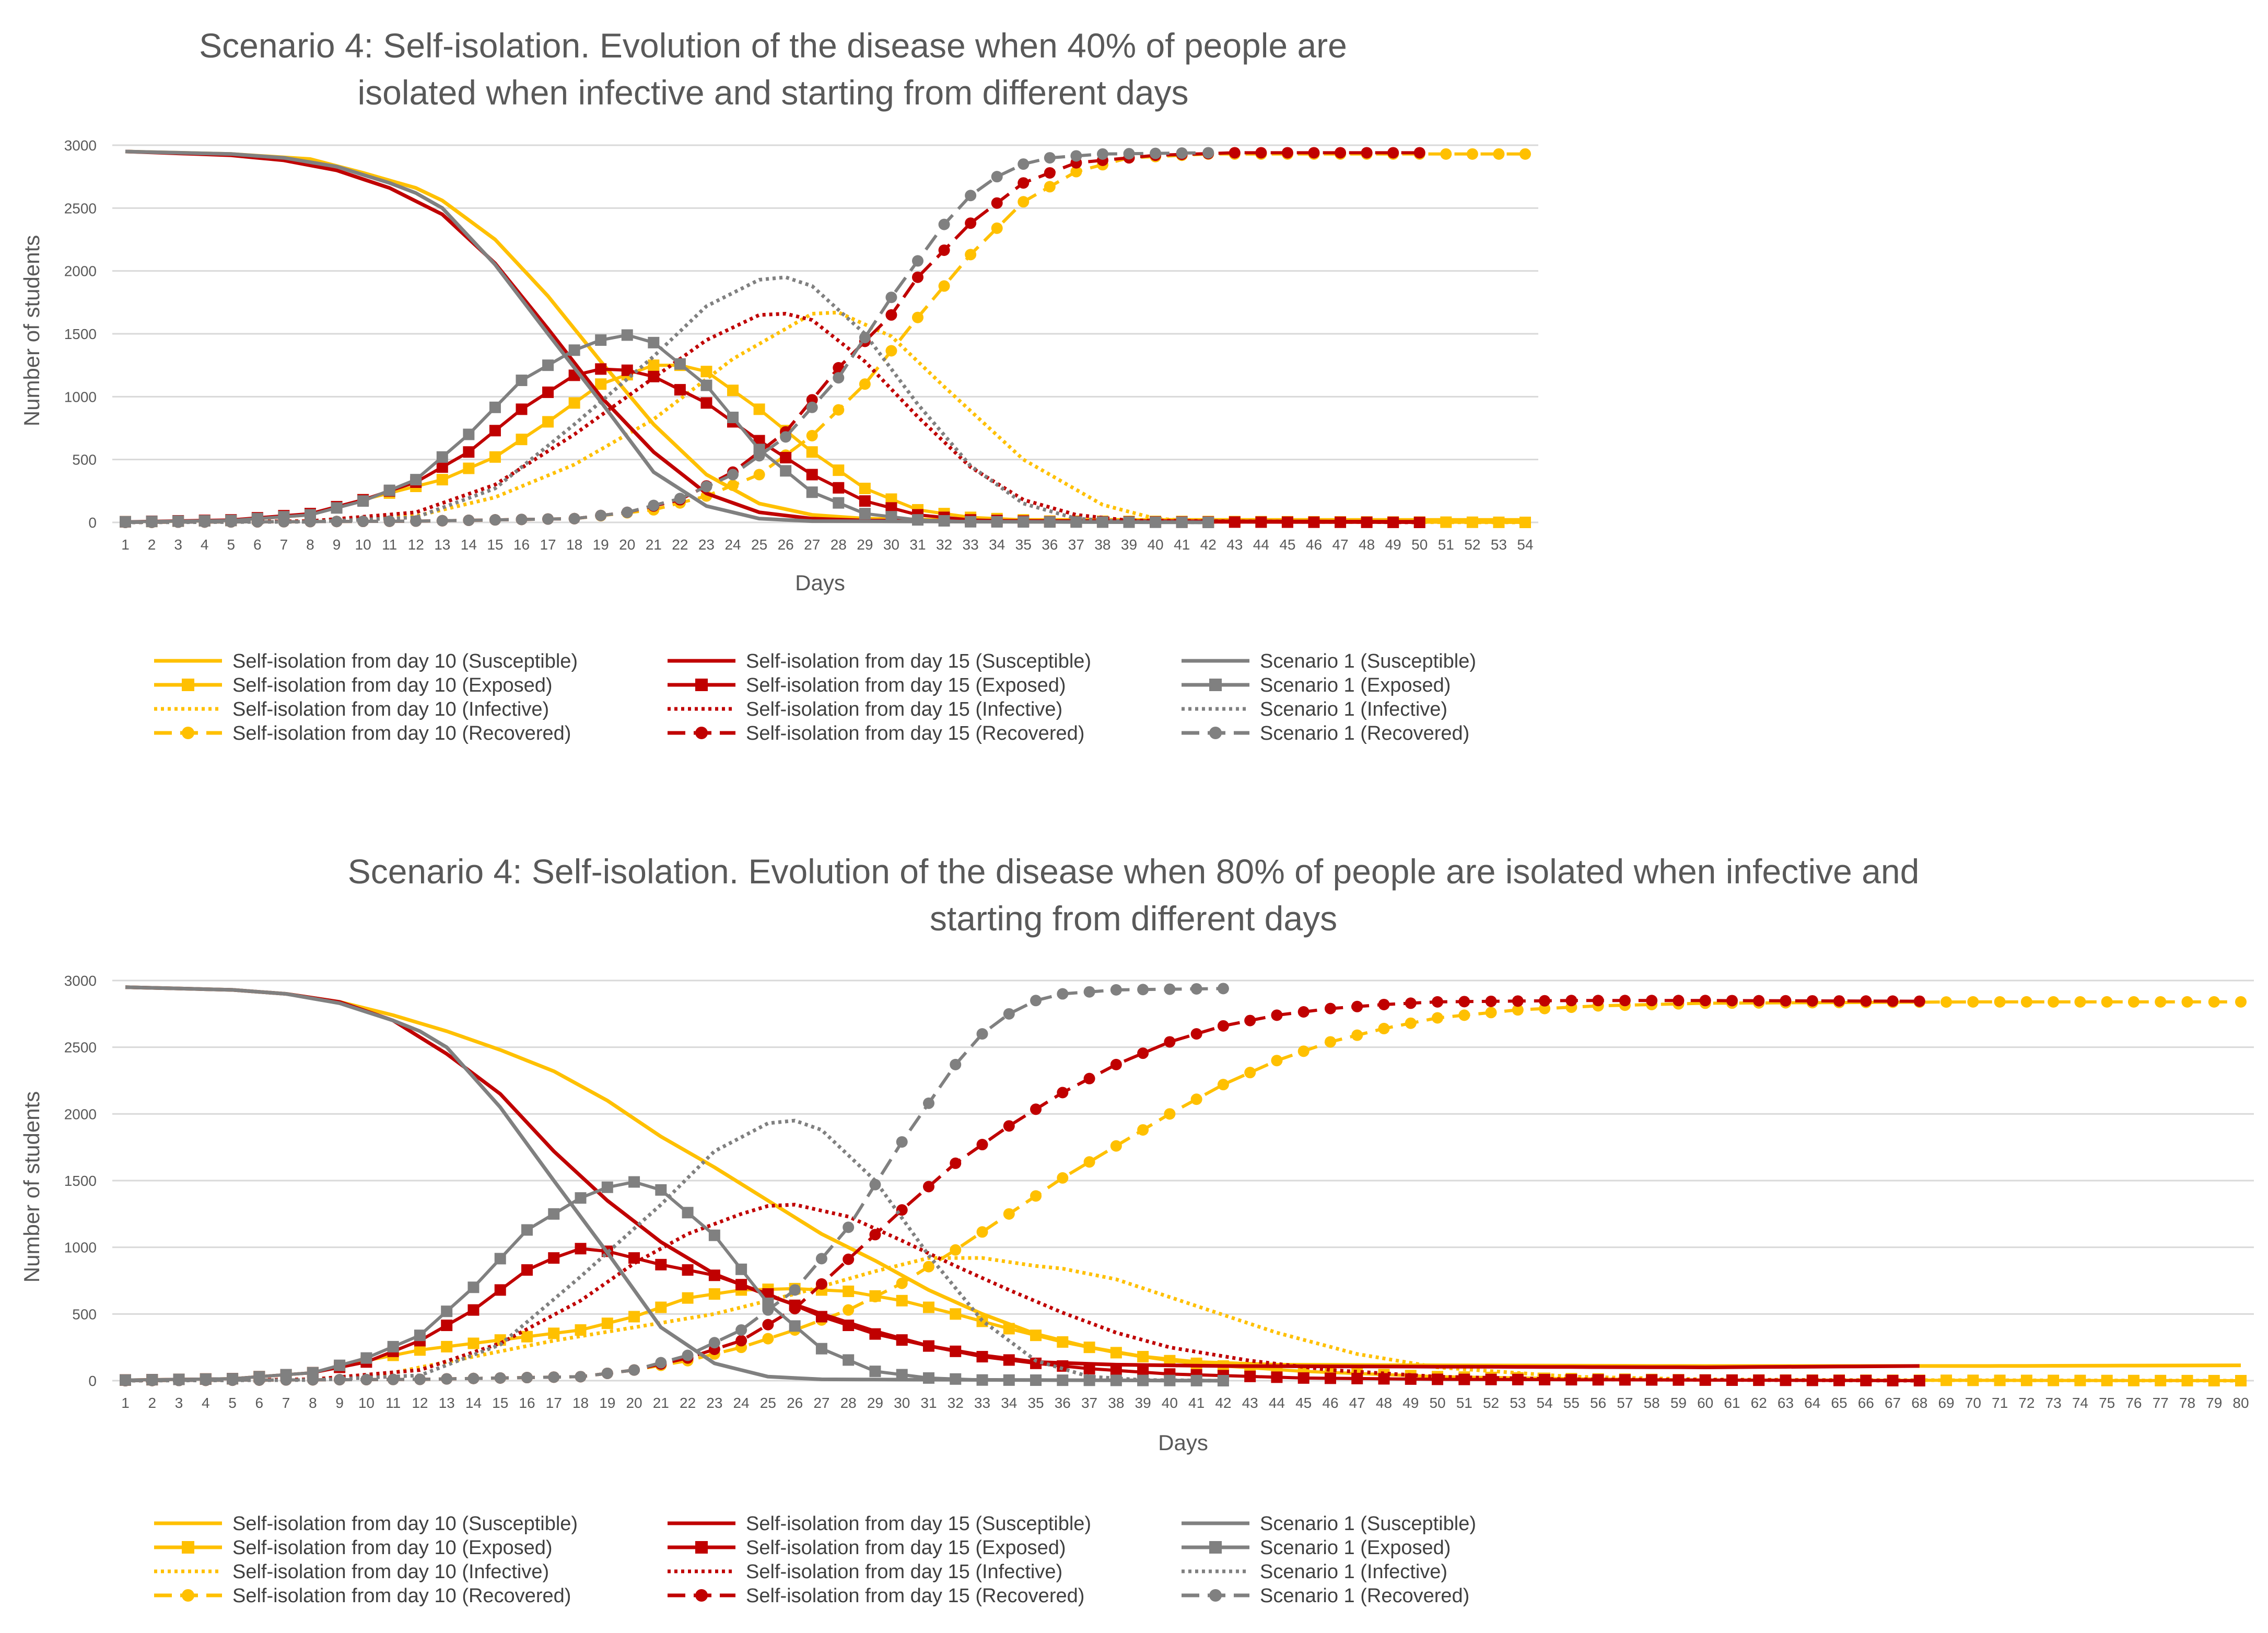  What do you see at coordinates (1368, 1524) in the screenshot?
I see `legend-label-8: Scenario 1 (Susceptible)` at bounding box center [1368, 1524].